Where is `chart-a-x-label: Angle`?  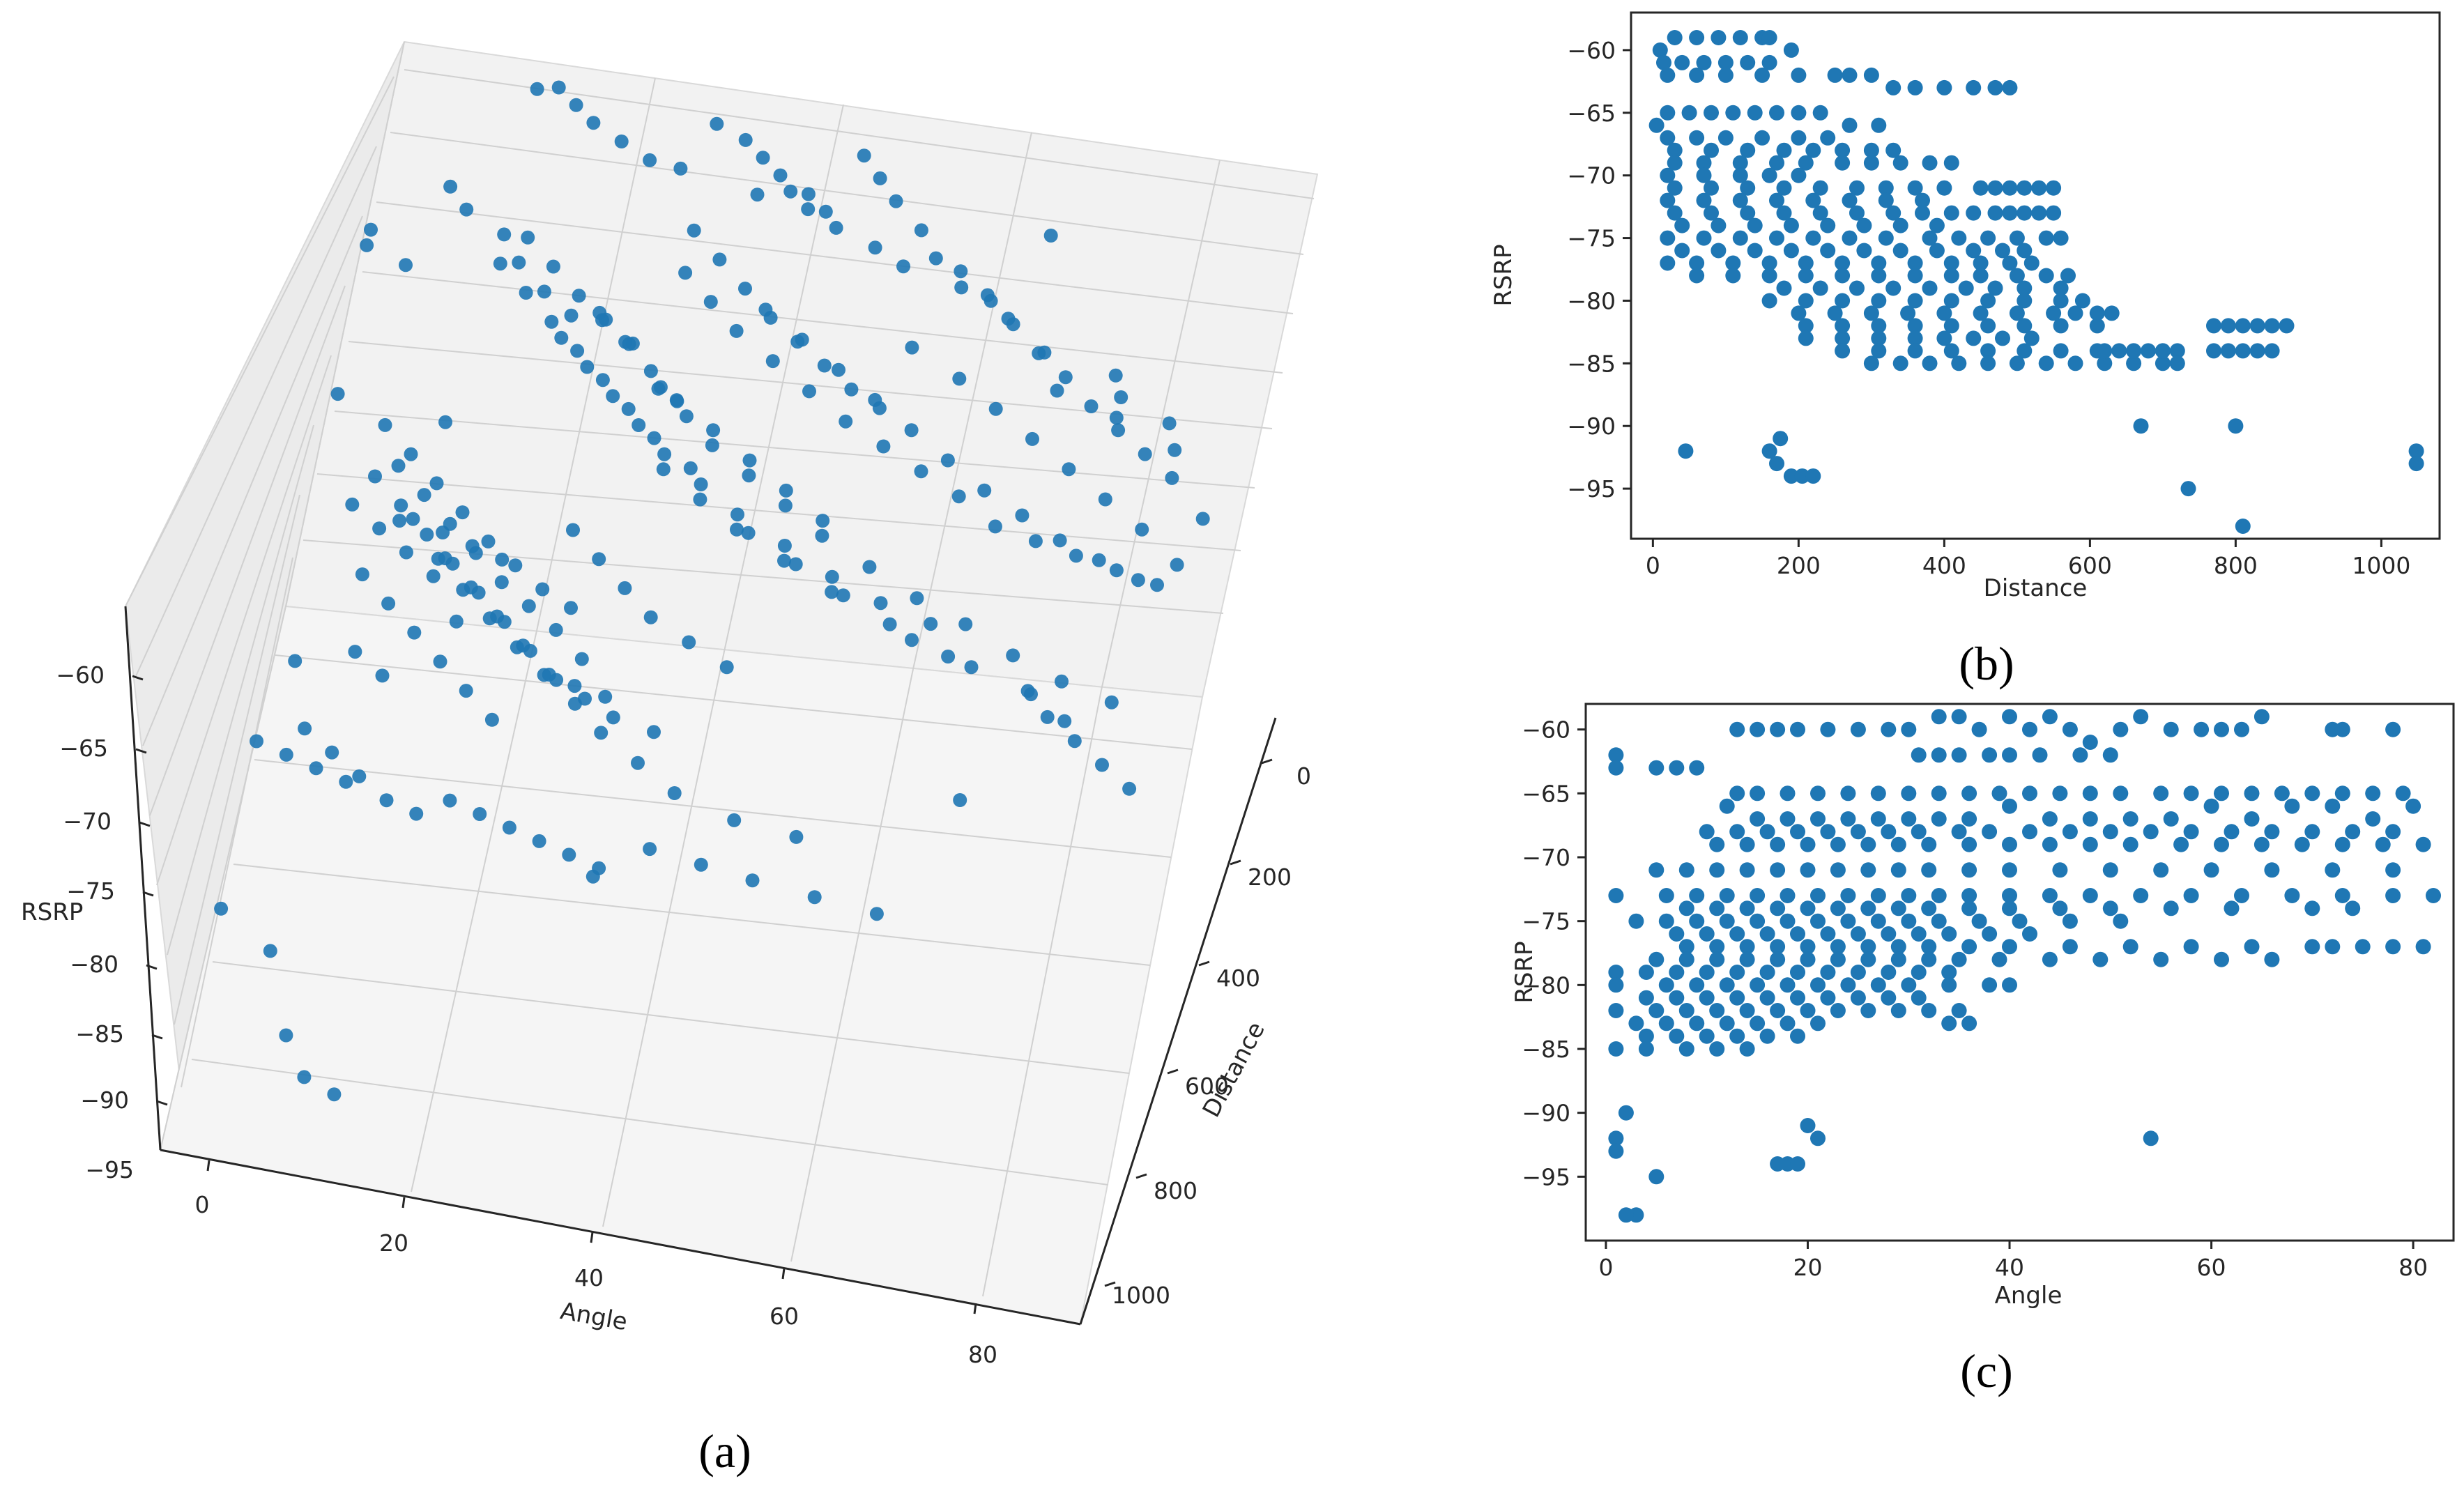
chart-a-x-label: Angle is located at coordinates (593, 1316).